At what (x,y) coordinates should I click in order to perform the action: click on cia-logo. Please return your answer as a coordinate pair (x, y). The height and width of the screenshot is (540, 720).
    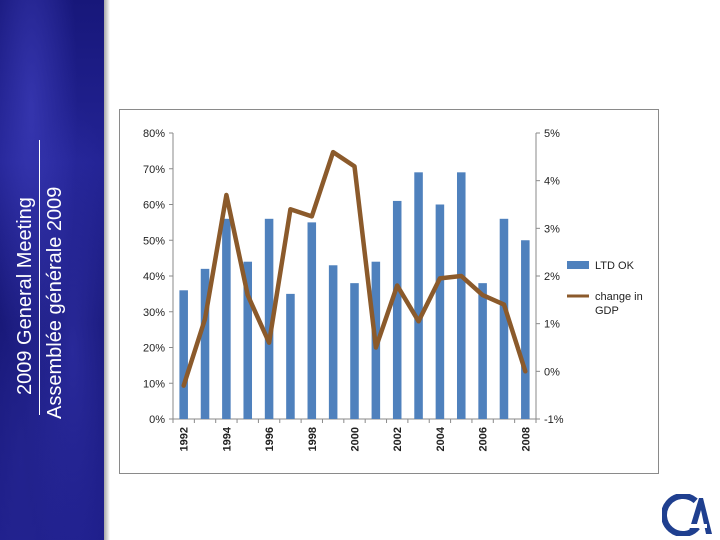
    Looking at the image, I should click on (687, 515).